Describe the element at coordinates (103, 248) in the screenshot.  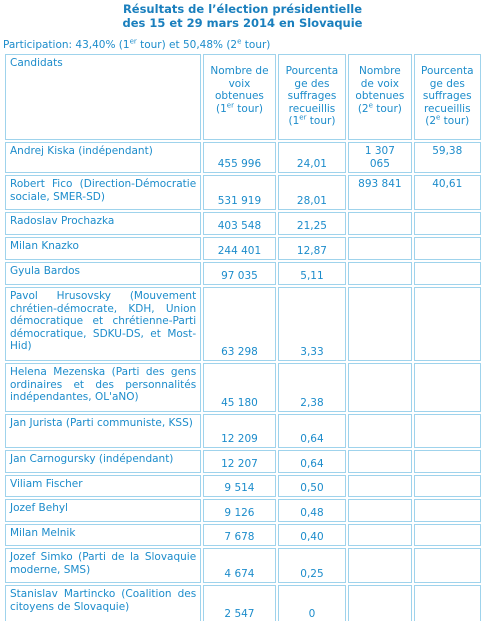
I see `candidate-cell: Milan Knazko` at that location.